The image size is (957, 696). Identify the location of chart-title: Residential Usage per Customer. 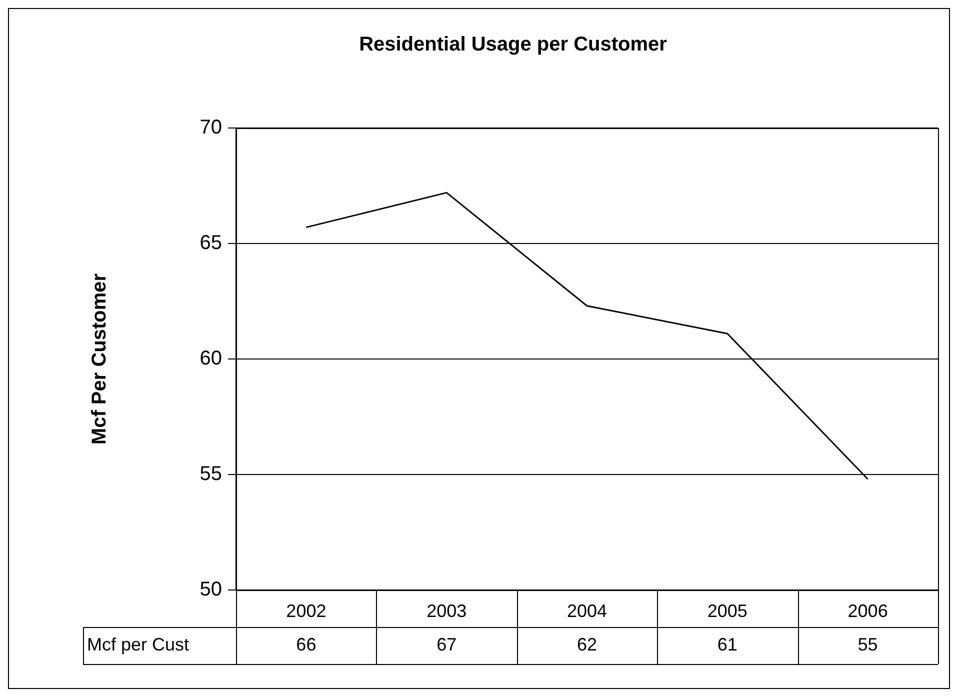
(513, 45).